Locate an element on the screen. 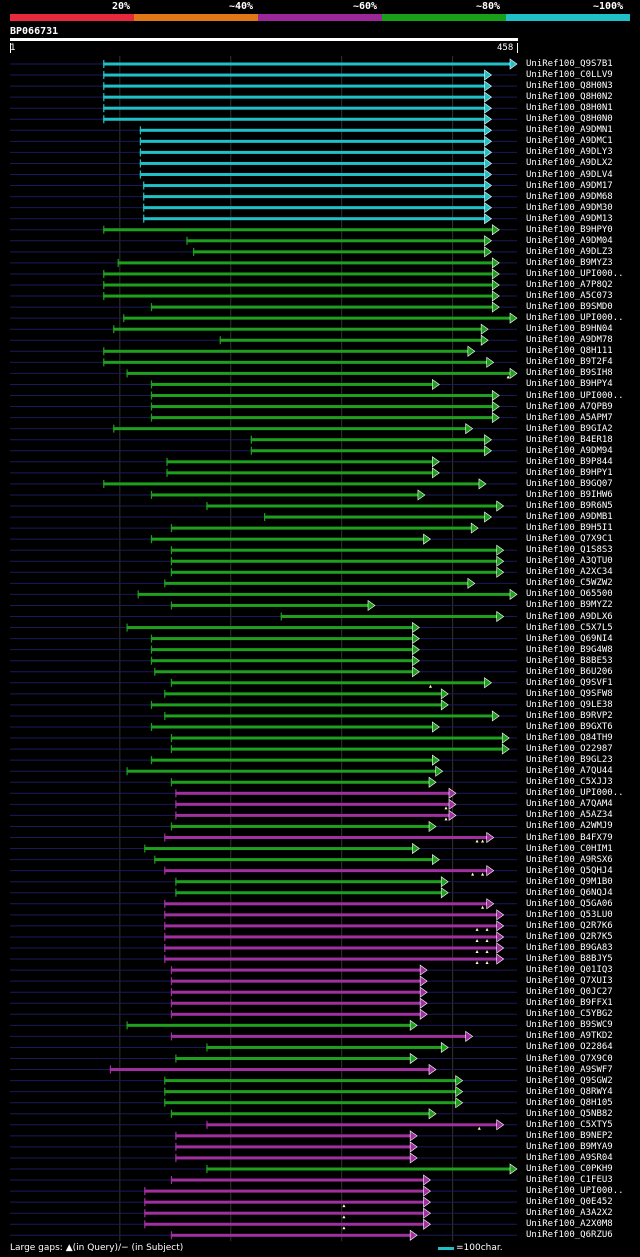  hit-label: UniRef100_Q9M1B0 is located at coordinates (569, 881).